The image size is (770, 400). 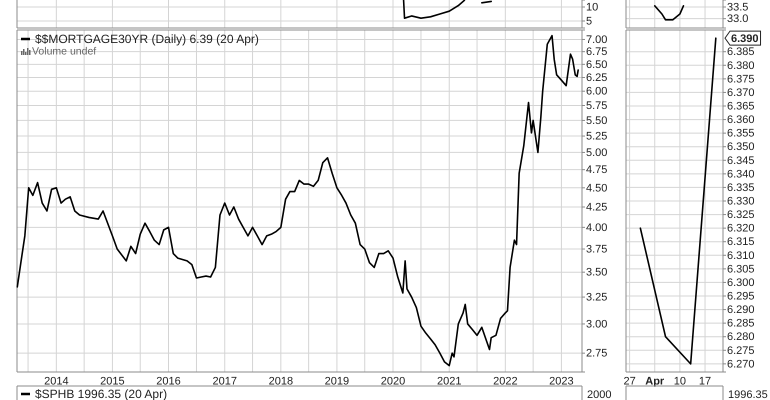 What do you see at coordinates (597, 78) in the screenshot?
I see `y-tick-label: 6.25` at bounding box center [597, 78].